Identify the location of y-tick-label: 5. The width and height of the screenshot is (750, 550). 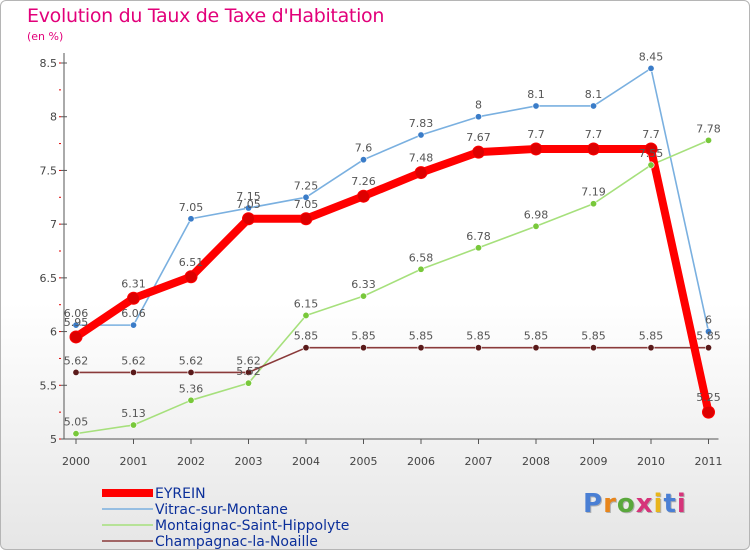
(53, 439).